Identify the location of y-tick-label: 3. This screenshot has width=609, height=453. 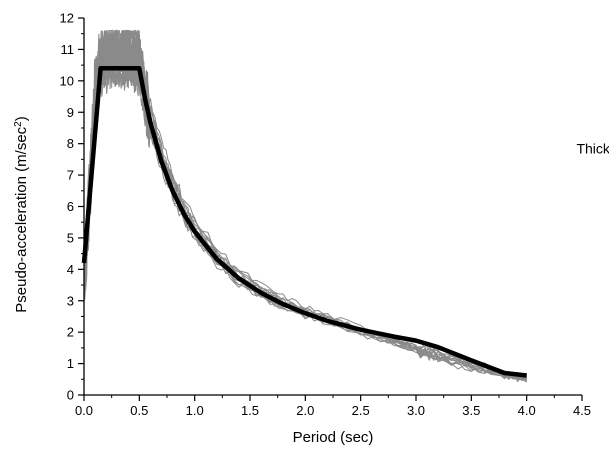
(70, 300).